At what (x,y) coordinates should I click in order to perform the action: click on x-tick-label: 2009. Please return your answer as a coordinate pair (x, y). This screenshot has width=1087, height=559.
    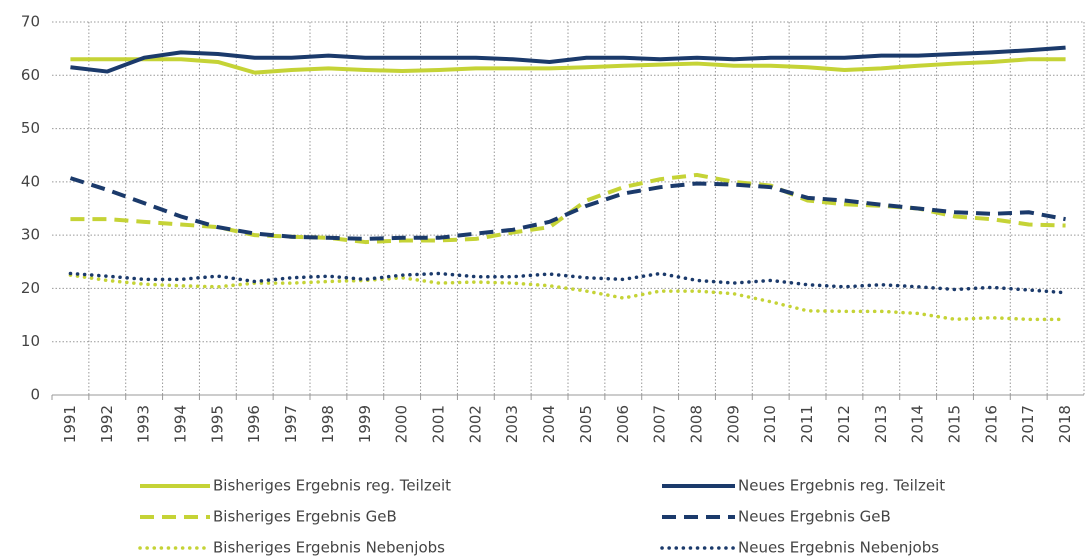
    Looking at the image, I should click on (733, 424).